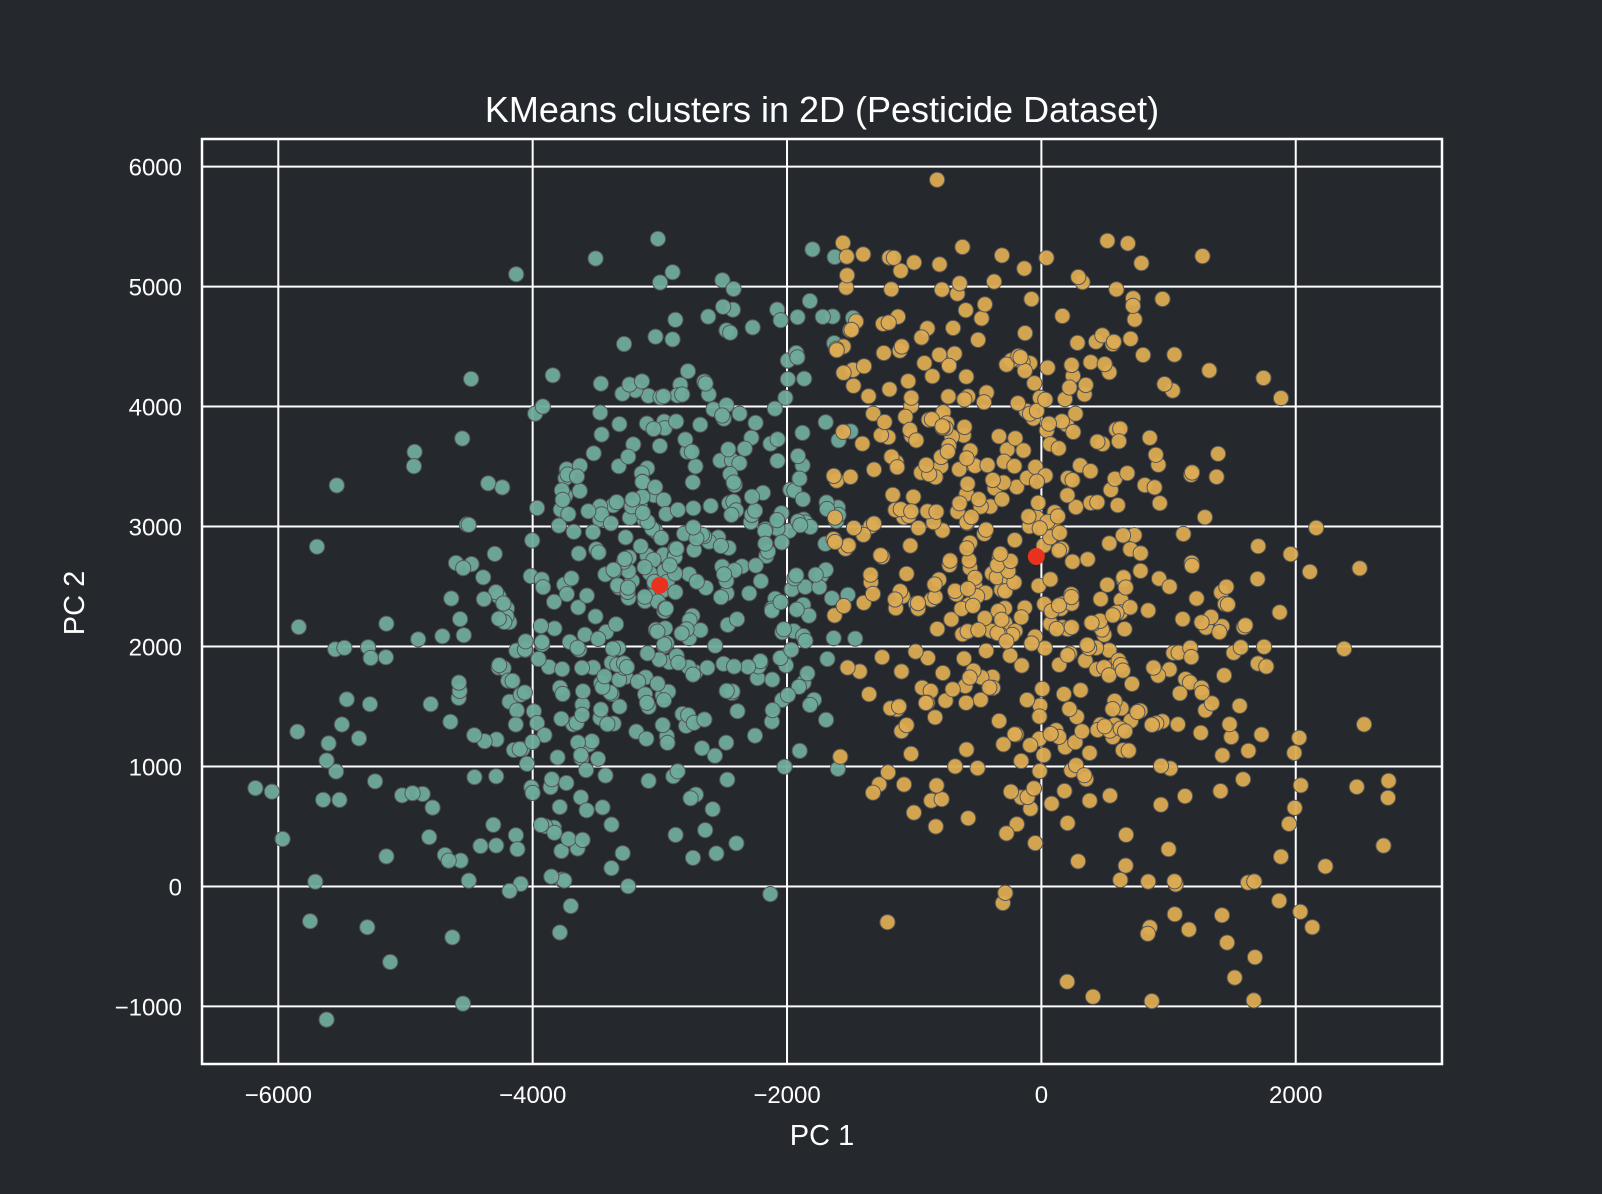 Image resolution: width=1602 pixels, height=1194 pixels. Describe the element at coordinates (155, 528) in the screenshot. I see `y-tick-label: 3000` at that location.